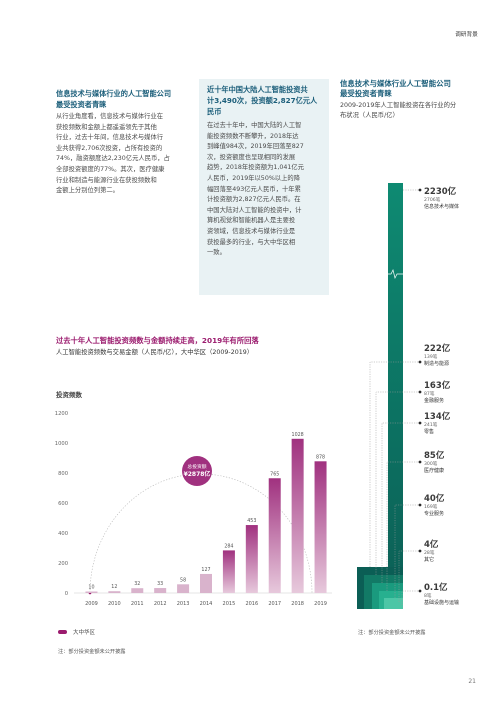 The height and width of the screenshot is (707, 500). What do you see at coordinates (431, 544) in the screenshot?
I see `svg-text: 4亿` at bounding box center [431, 544].